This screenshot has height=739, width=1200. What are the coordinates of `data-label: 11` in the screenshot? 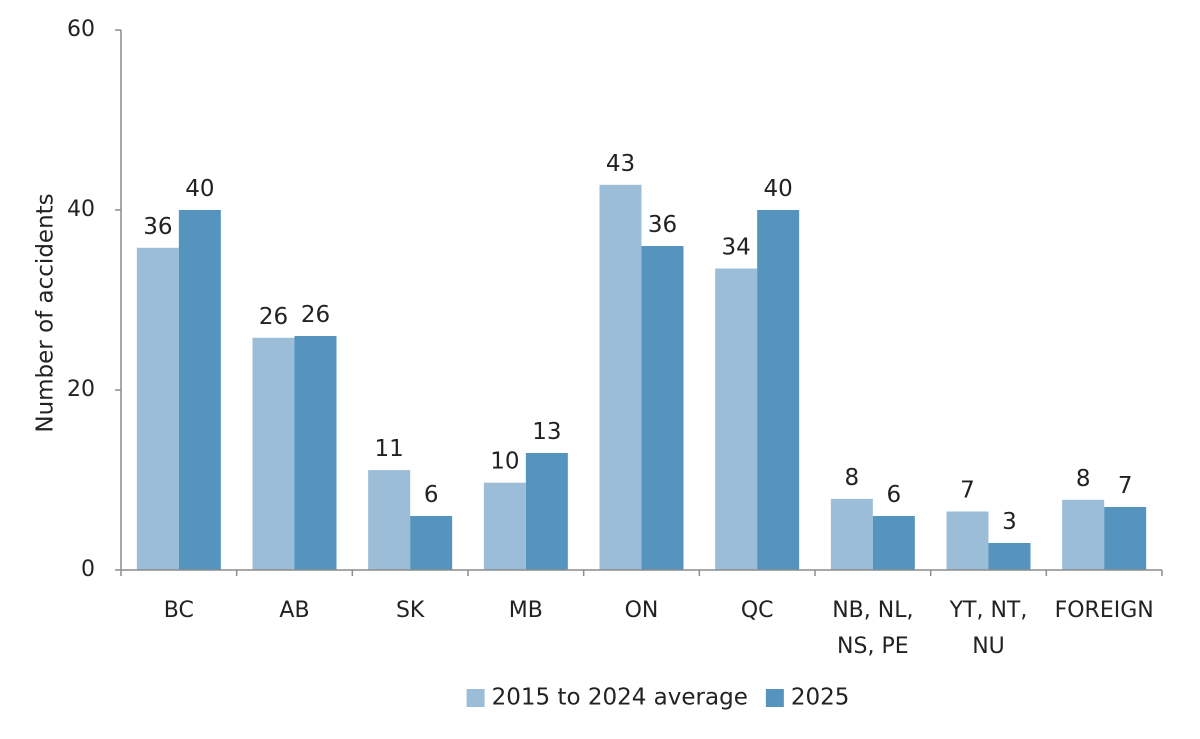 It's located at (389, 449).